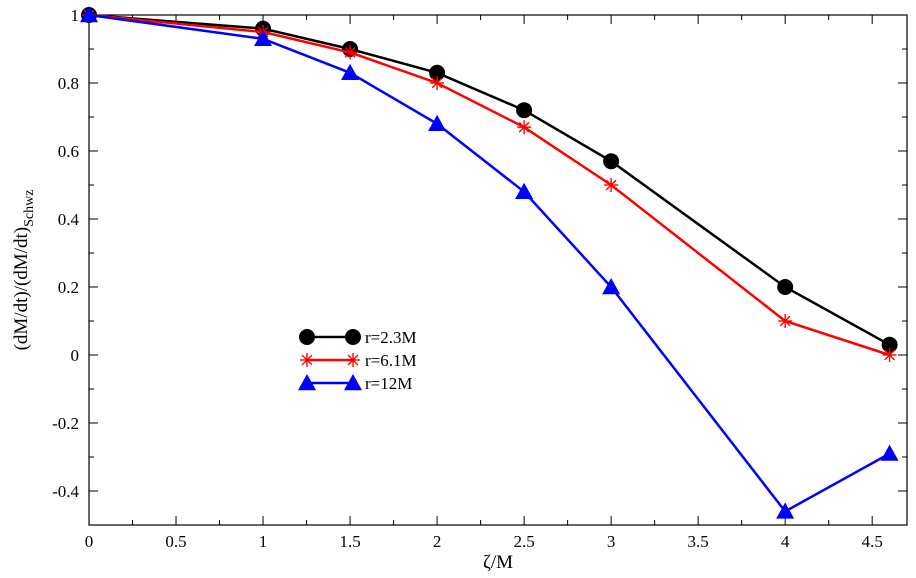  Describe the element at coordinates (388, 383) in the screenshot. I see `legend-label: r=12M` at that location.